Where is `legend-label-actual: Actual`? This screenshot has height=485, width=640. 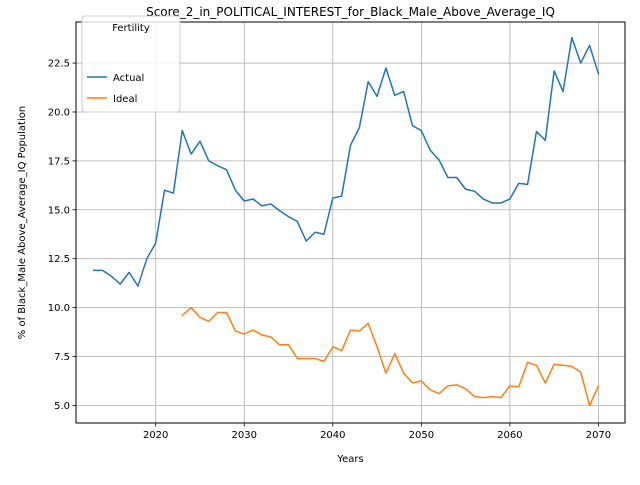
legend-label-actual: Actual is located at coordinates (128, 78).